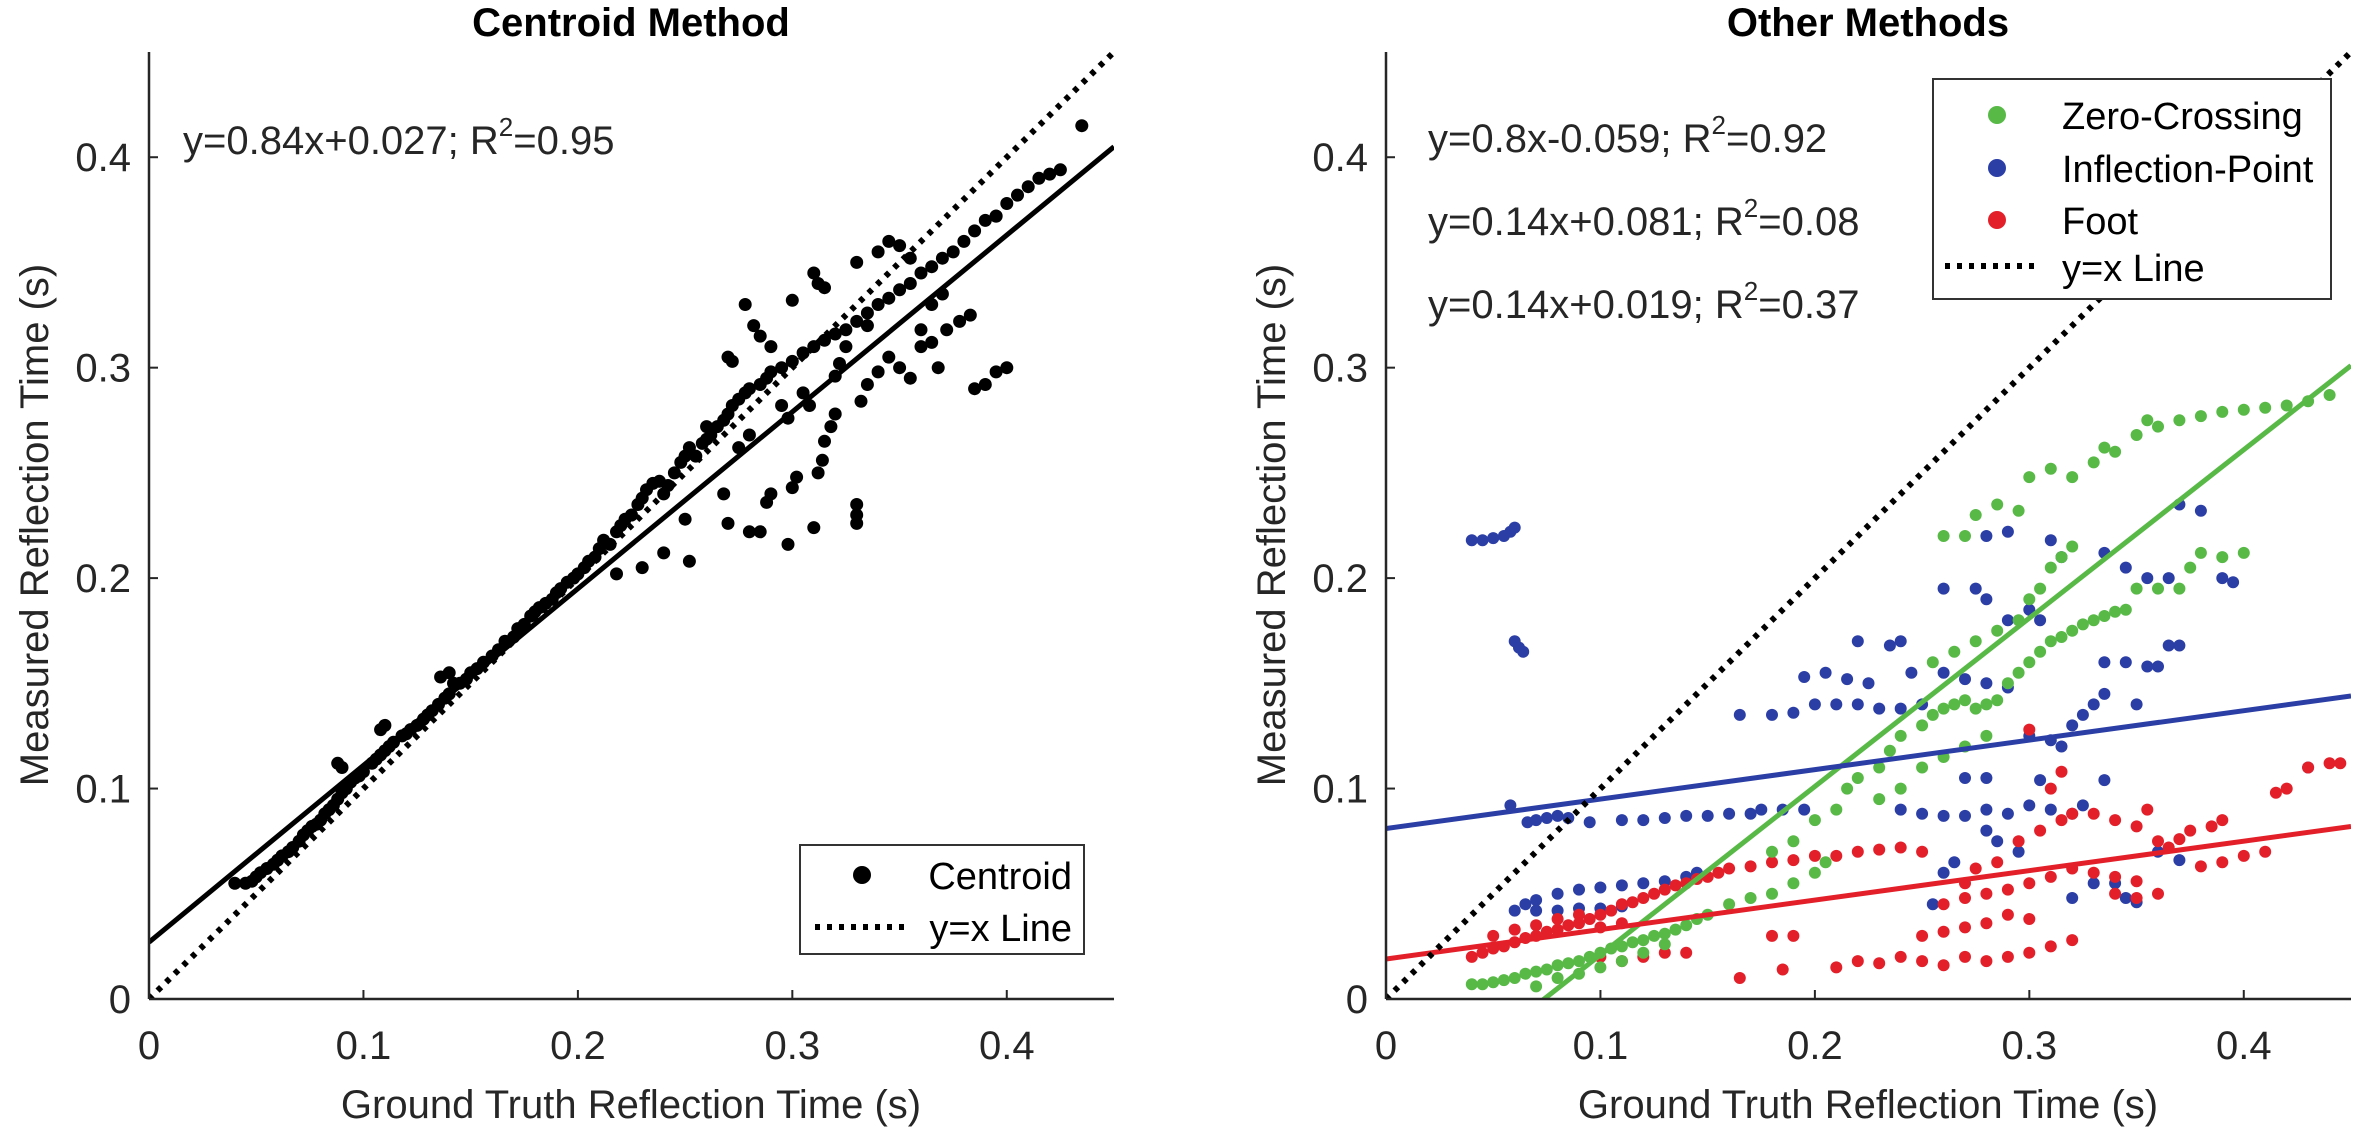  What do you see at coordinates (1586, 305) in the screenshot?
I see `fit-equation-text: y=0.14x+0.019; R` at bounding box center [1586, 305].